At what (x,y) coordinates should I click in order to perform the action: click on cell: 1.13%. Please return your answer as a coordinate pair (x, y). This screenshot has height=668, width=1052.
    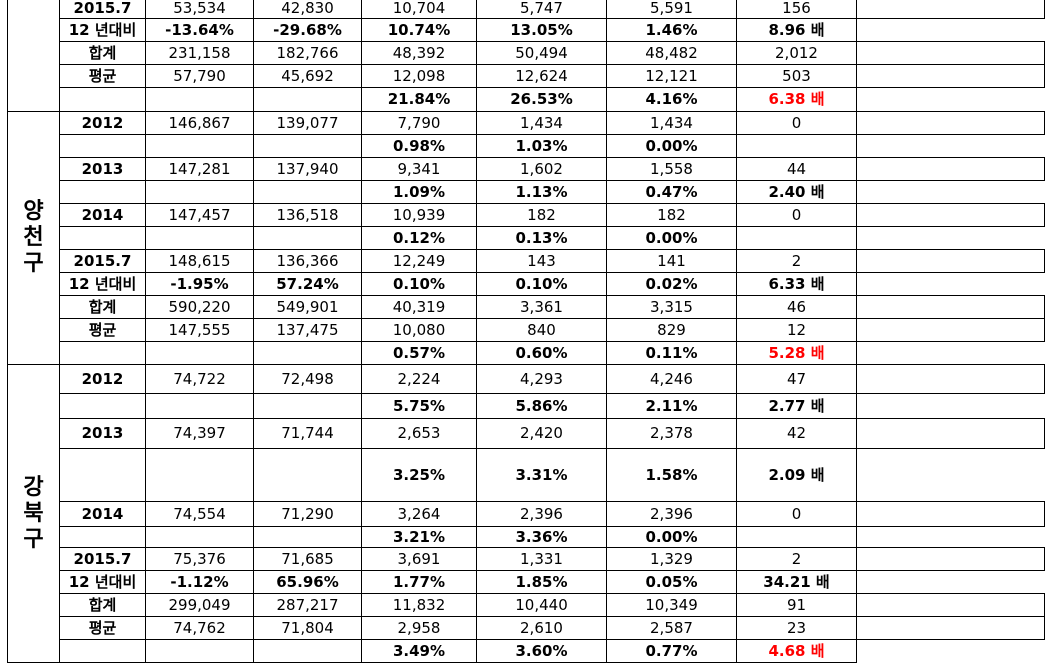
    Looking at the image, I should click on (541, 192).